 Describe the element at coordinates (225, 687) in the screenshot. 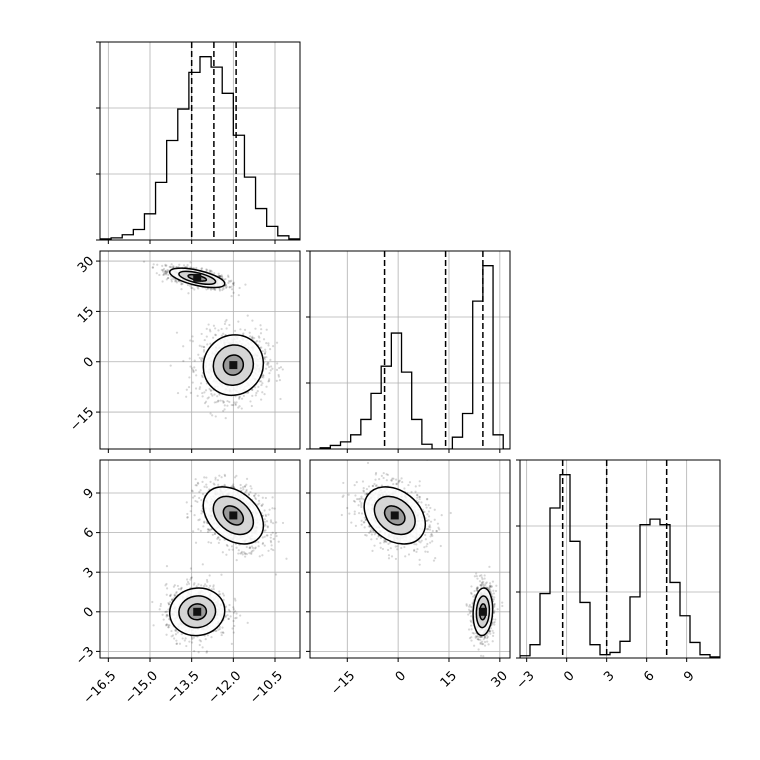

I see `x-tick-label: −12.0` at that location.